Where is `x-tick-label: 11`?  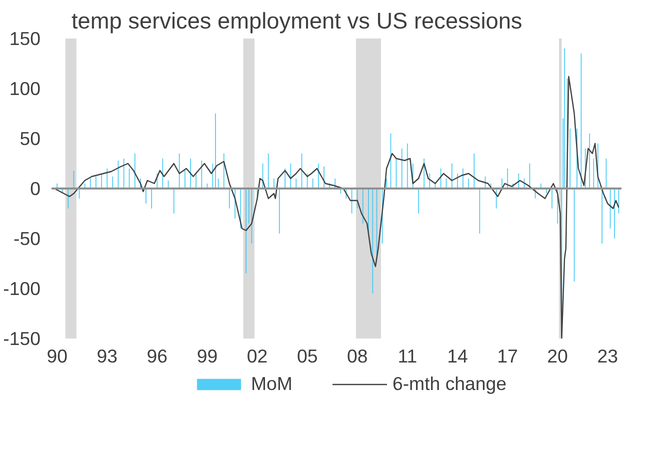 x-tick-label: 11 is located at coordinates (408, 356).